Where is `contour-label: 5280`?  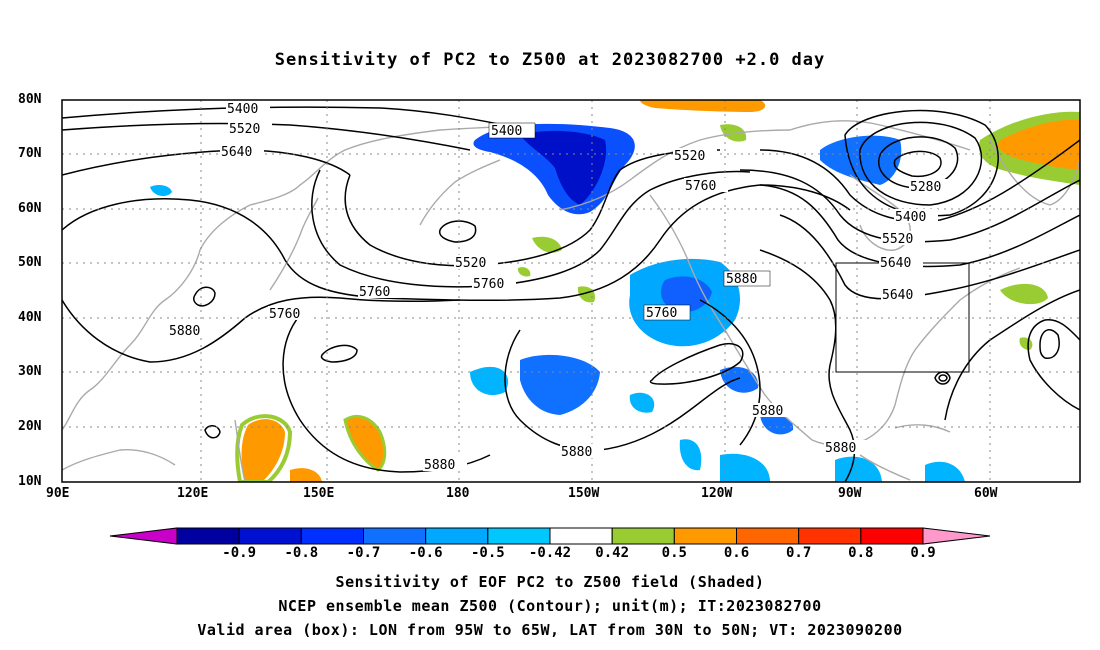 contour-label: 5280 is located at coordinates (925, 187).